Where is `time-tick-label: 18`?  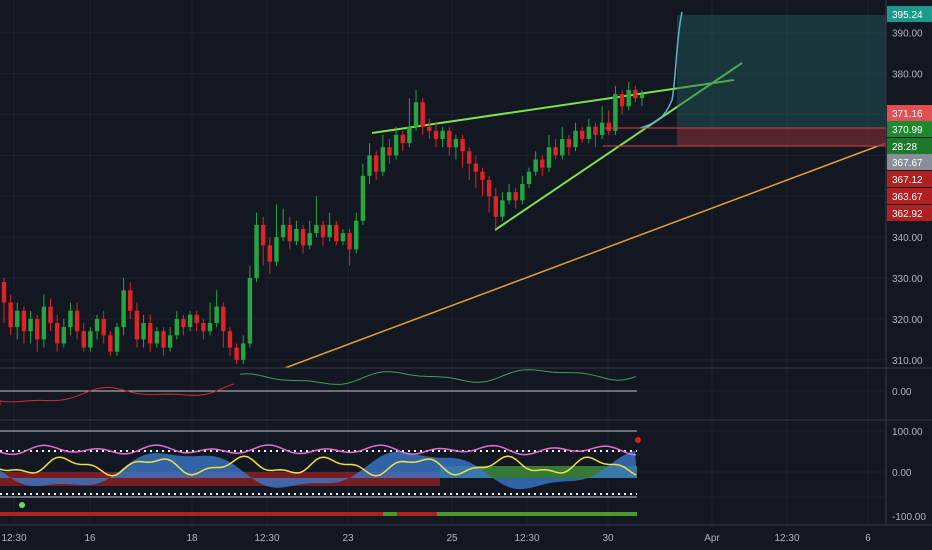
time-tick-label: 18 is located at coordinates (192, 538).